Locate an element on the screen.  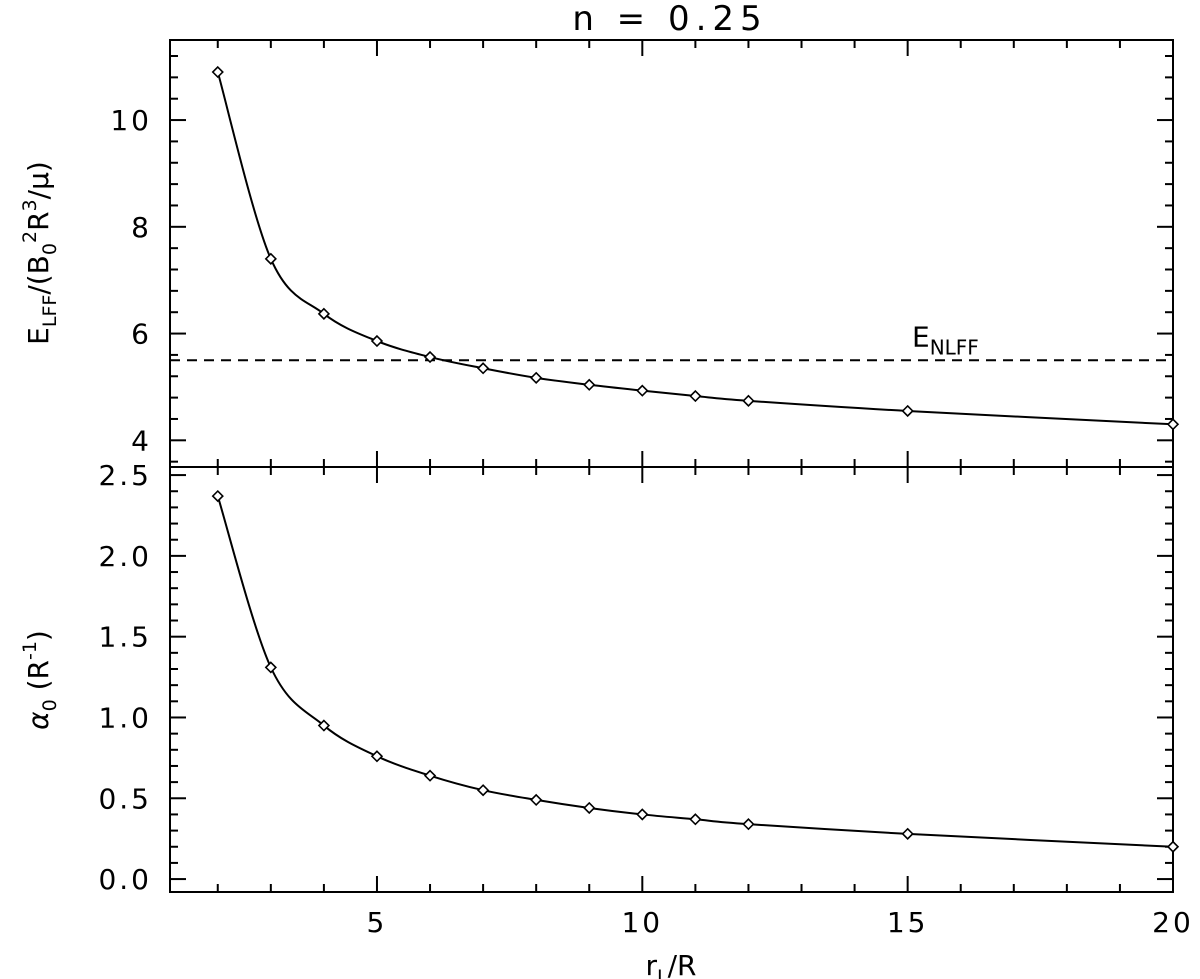
bottom-y-label-sup: -1 is located at coordinates (30, 650).